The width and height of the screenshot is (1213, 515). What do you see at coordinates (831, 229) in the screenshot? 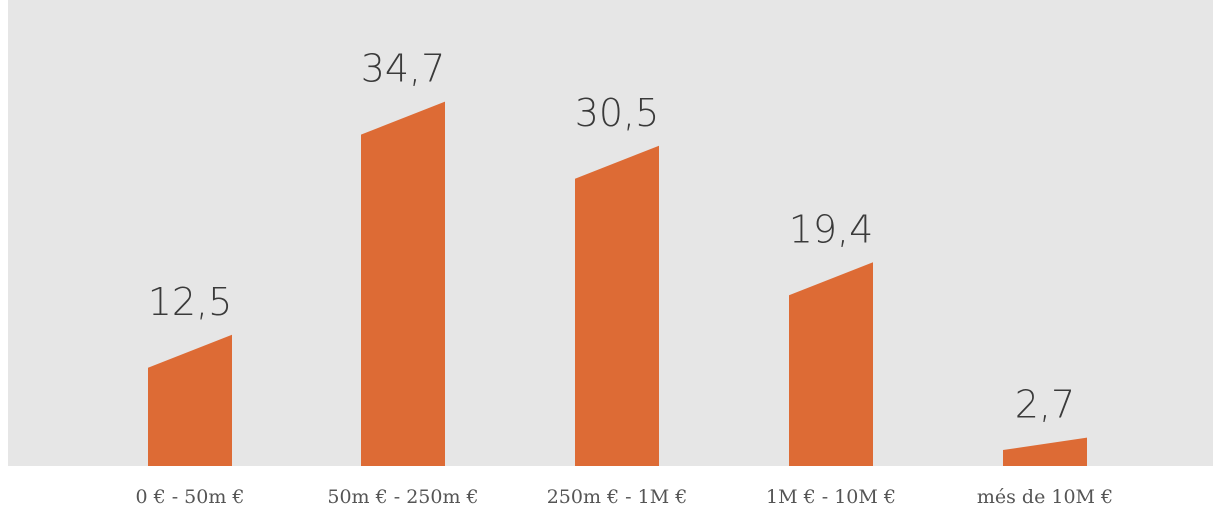
I see `value-label-4: 19,4` at bounding box center [831, 229].